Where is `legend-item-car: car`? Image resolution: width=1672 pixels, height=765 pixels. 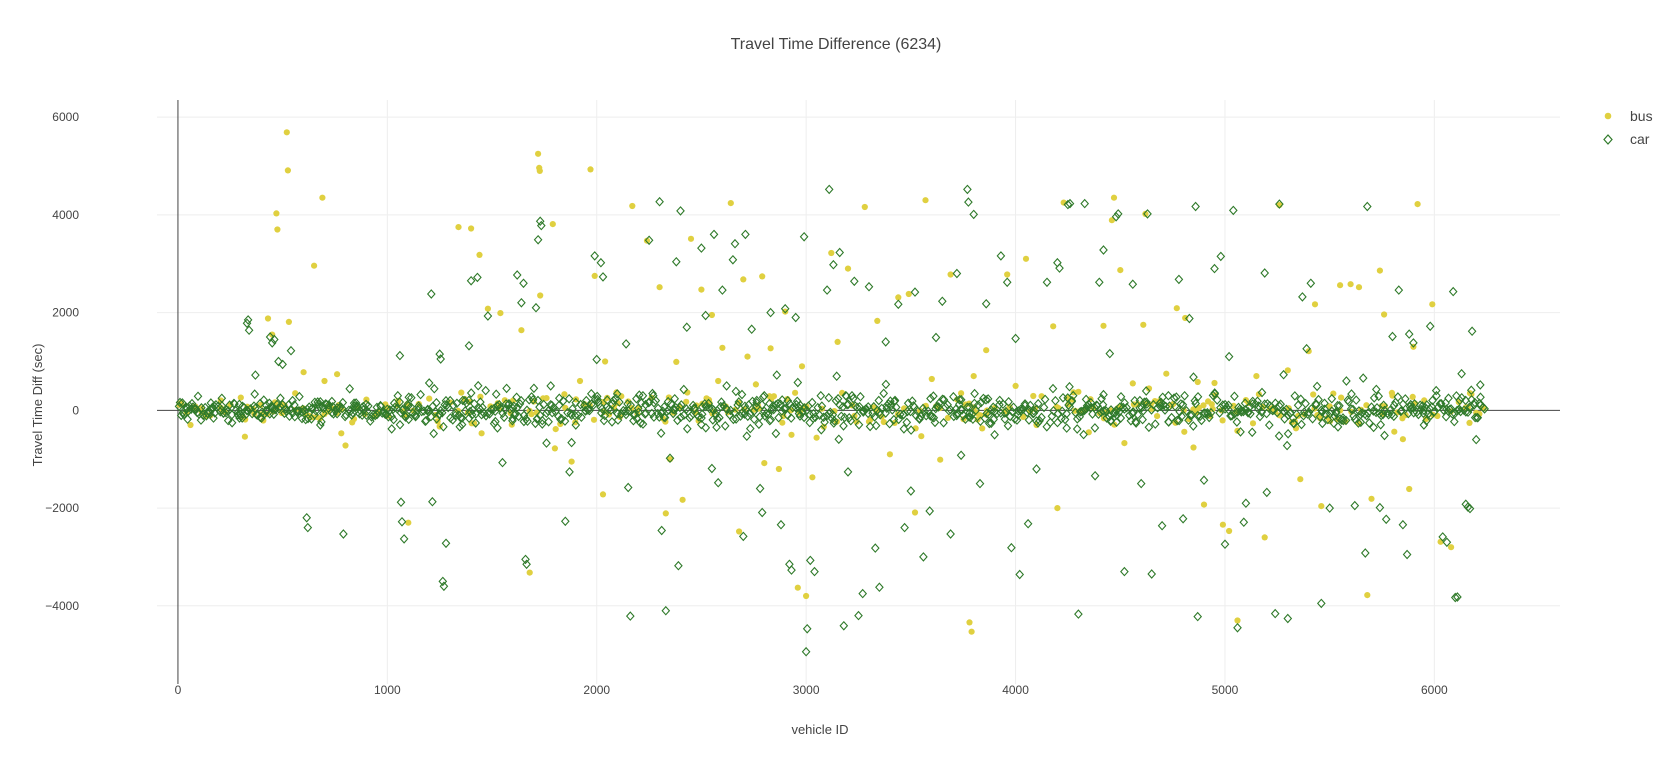 legend-item-car: car is located at coordinates (1626, 139).